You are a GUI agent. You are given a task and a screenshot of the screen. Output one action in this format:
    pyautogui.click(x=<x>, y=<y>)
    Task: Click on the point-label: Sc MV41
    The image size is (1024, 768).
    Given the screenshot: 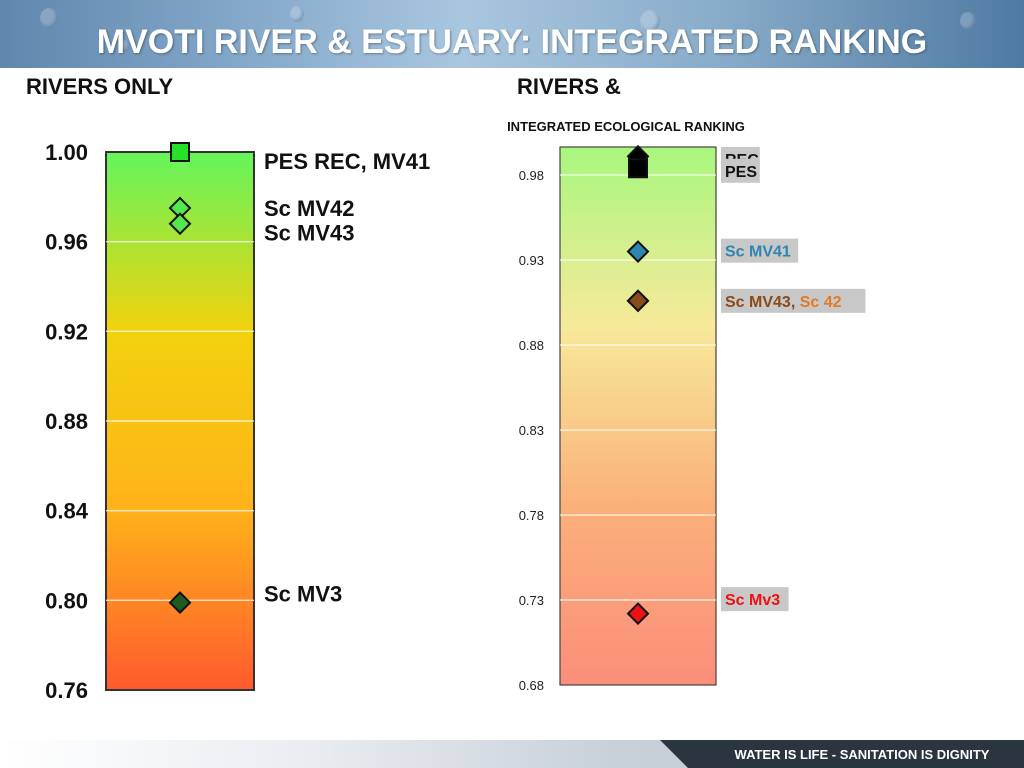 What is the action you would take?
    pyautogui.click(x=758, y=252)
    